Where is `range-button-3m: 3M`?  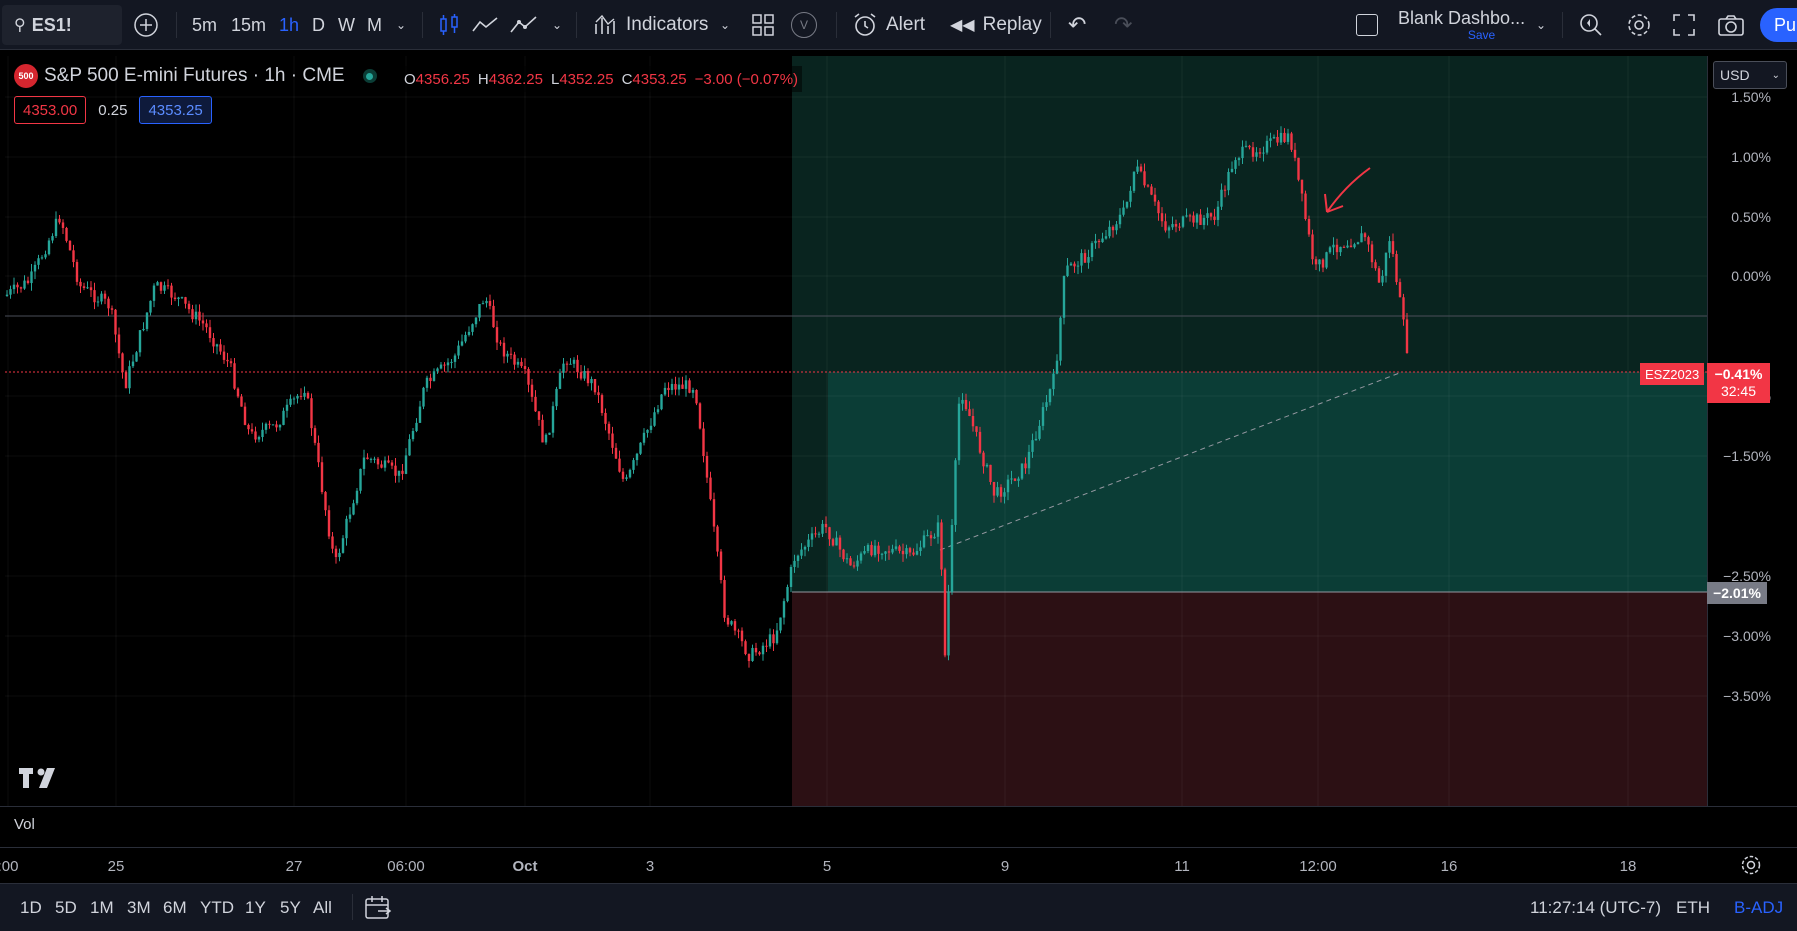
range-button-3m: 3M is located at coordinates (139, 907).